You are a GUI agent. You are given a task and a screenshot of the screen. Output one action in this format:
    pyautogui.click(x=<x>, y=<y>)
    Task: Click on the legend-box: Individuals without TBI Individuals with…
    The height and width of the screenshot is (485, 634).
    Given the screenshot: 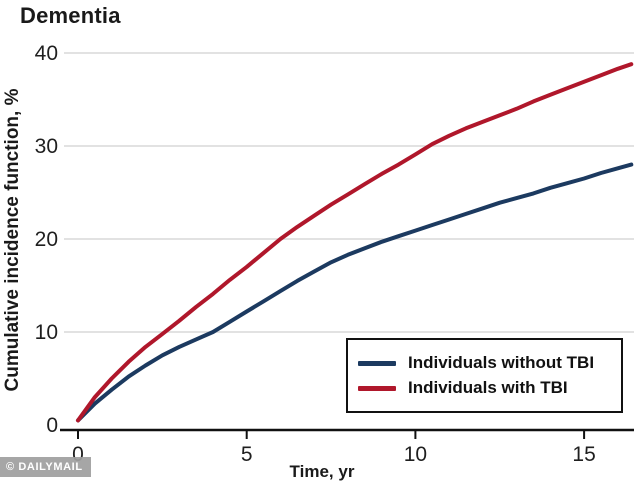 What is the action you would take?
    pyautogui.click(x=484, y=375)
    